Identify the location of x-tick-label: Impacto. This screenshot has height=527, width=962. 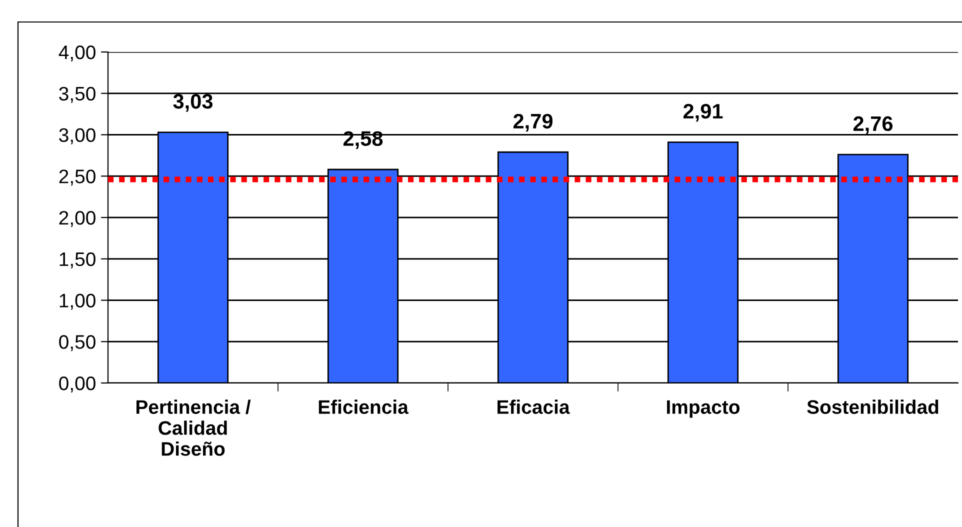
(703, 409).